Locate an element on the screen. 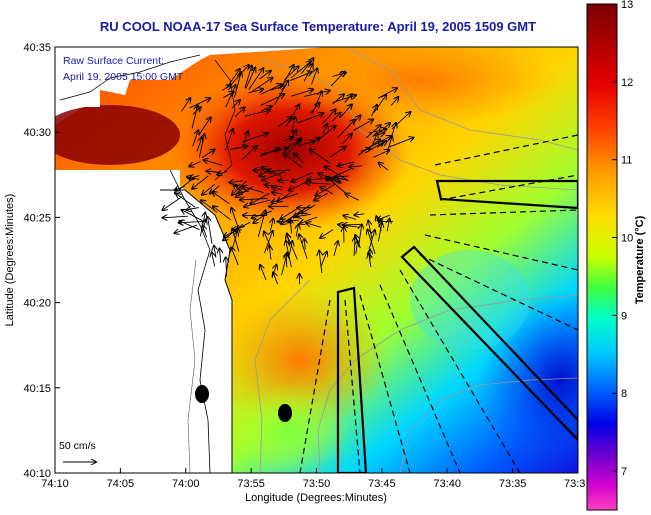 Image resolution: width=651 pixels, height=515 pixels. x-tick-label: 73:3 is located at coordinates (574, 484).